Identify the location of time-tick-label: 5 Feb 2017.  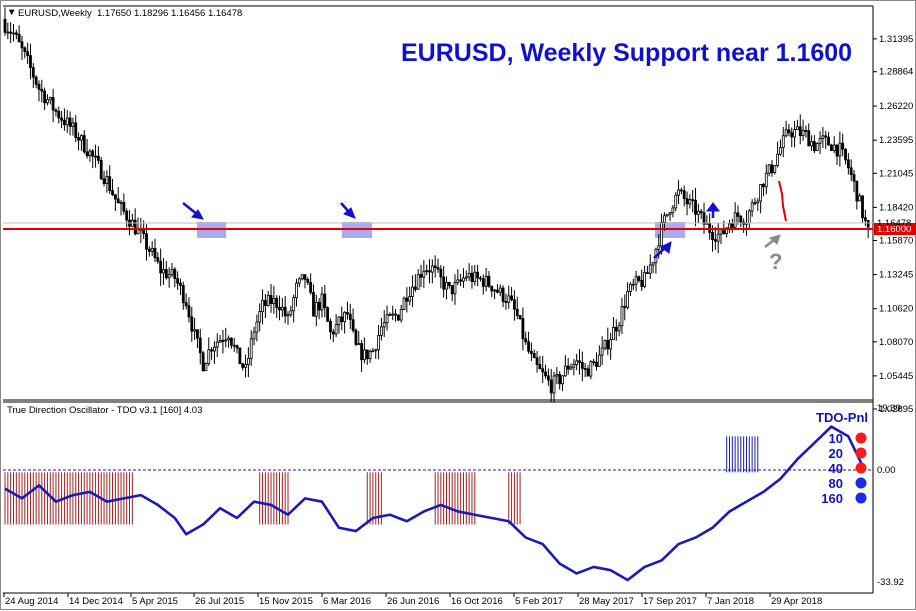
(539, 601).